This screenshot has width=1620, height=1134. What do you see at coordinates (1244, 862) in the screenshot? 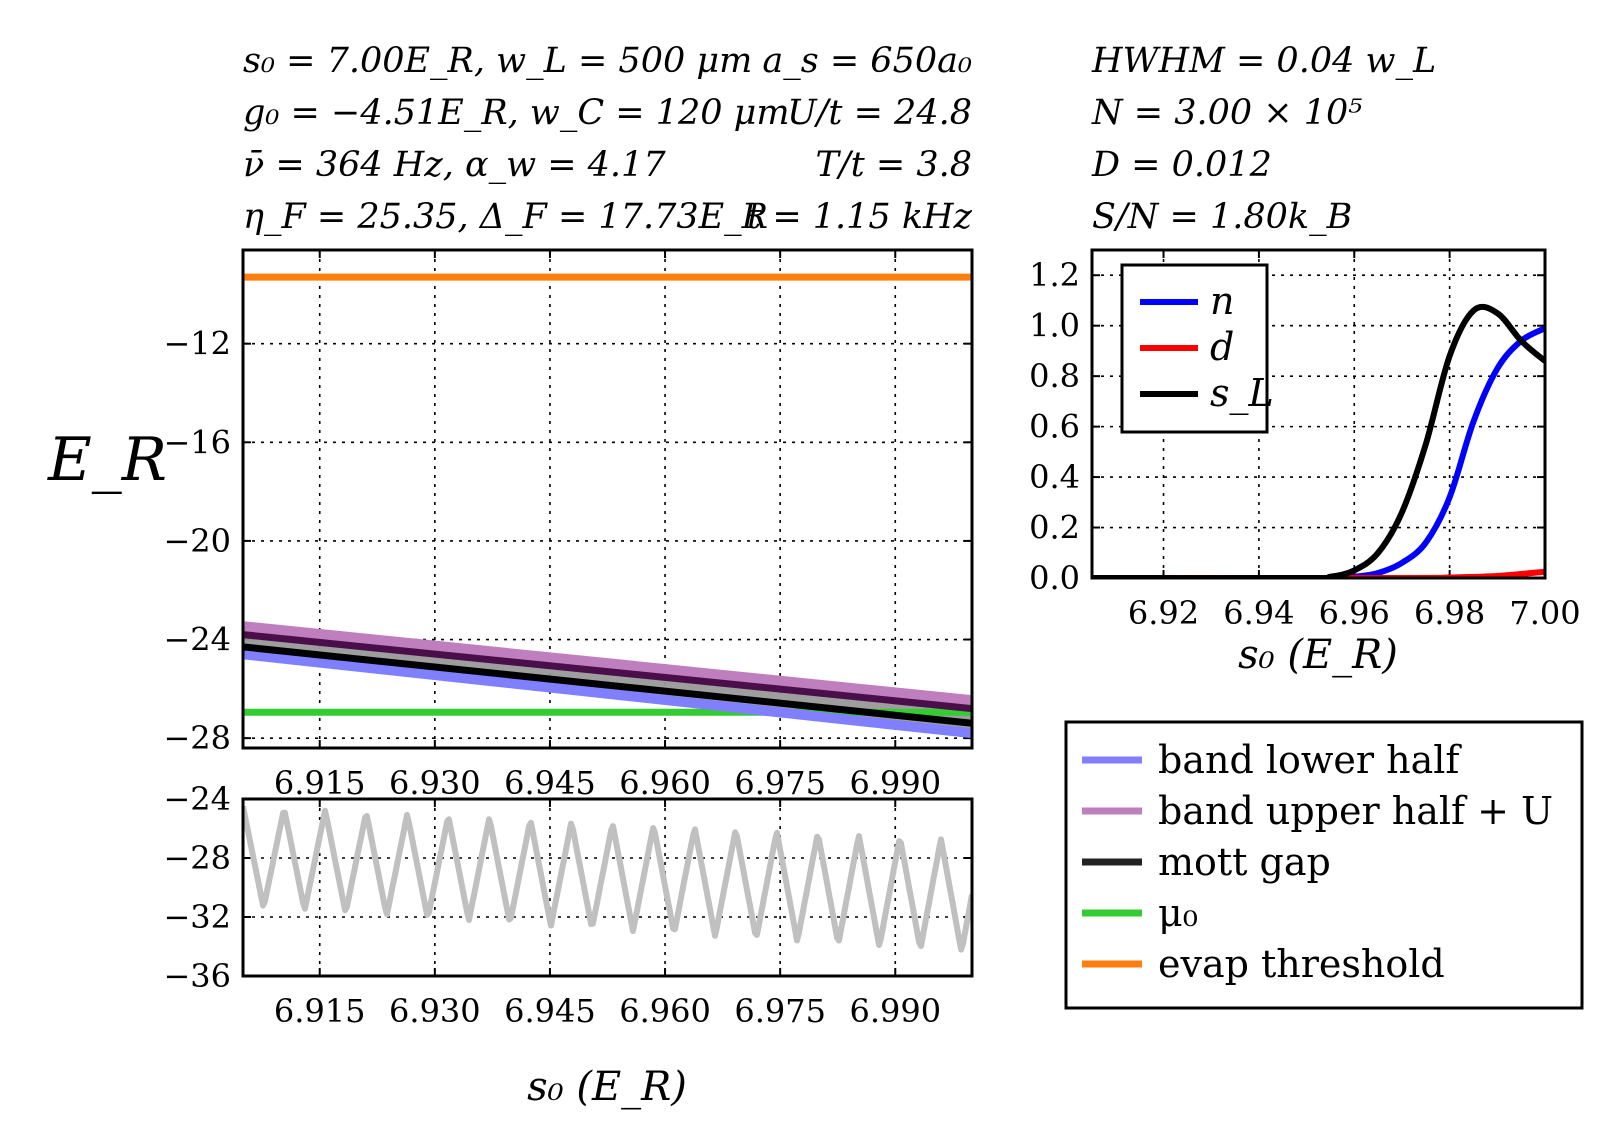
I see `main-legend-label-2: mott gap` at bounding box center [1244, 862].